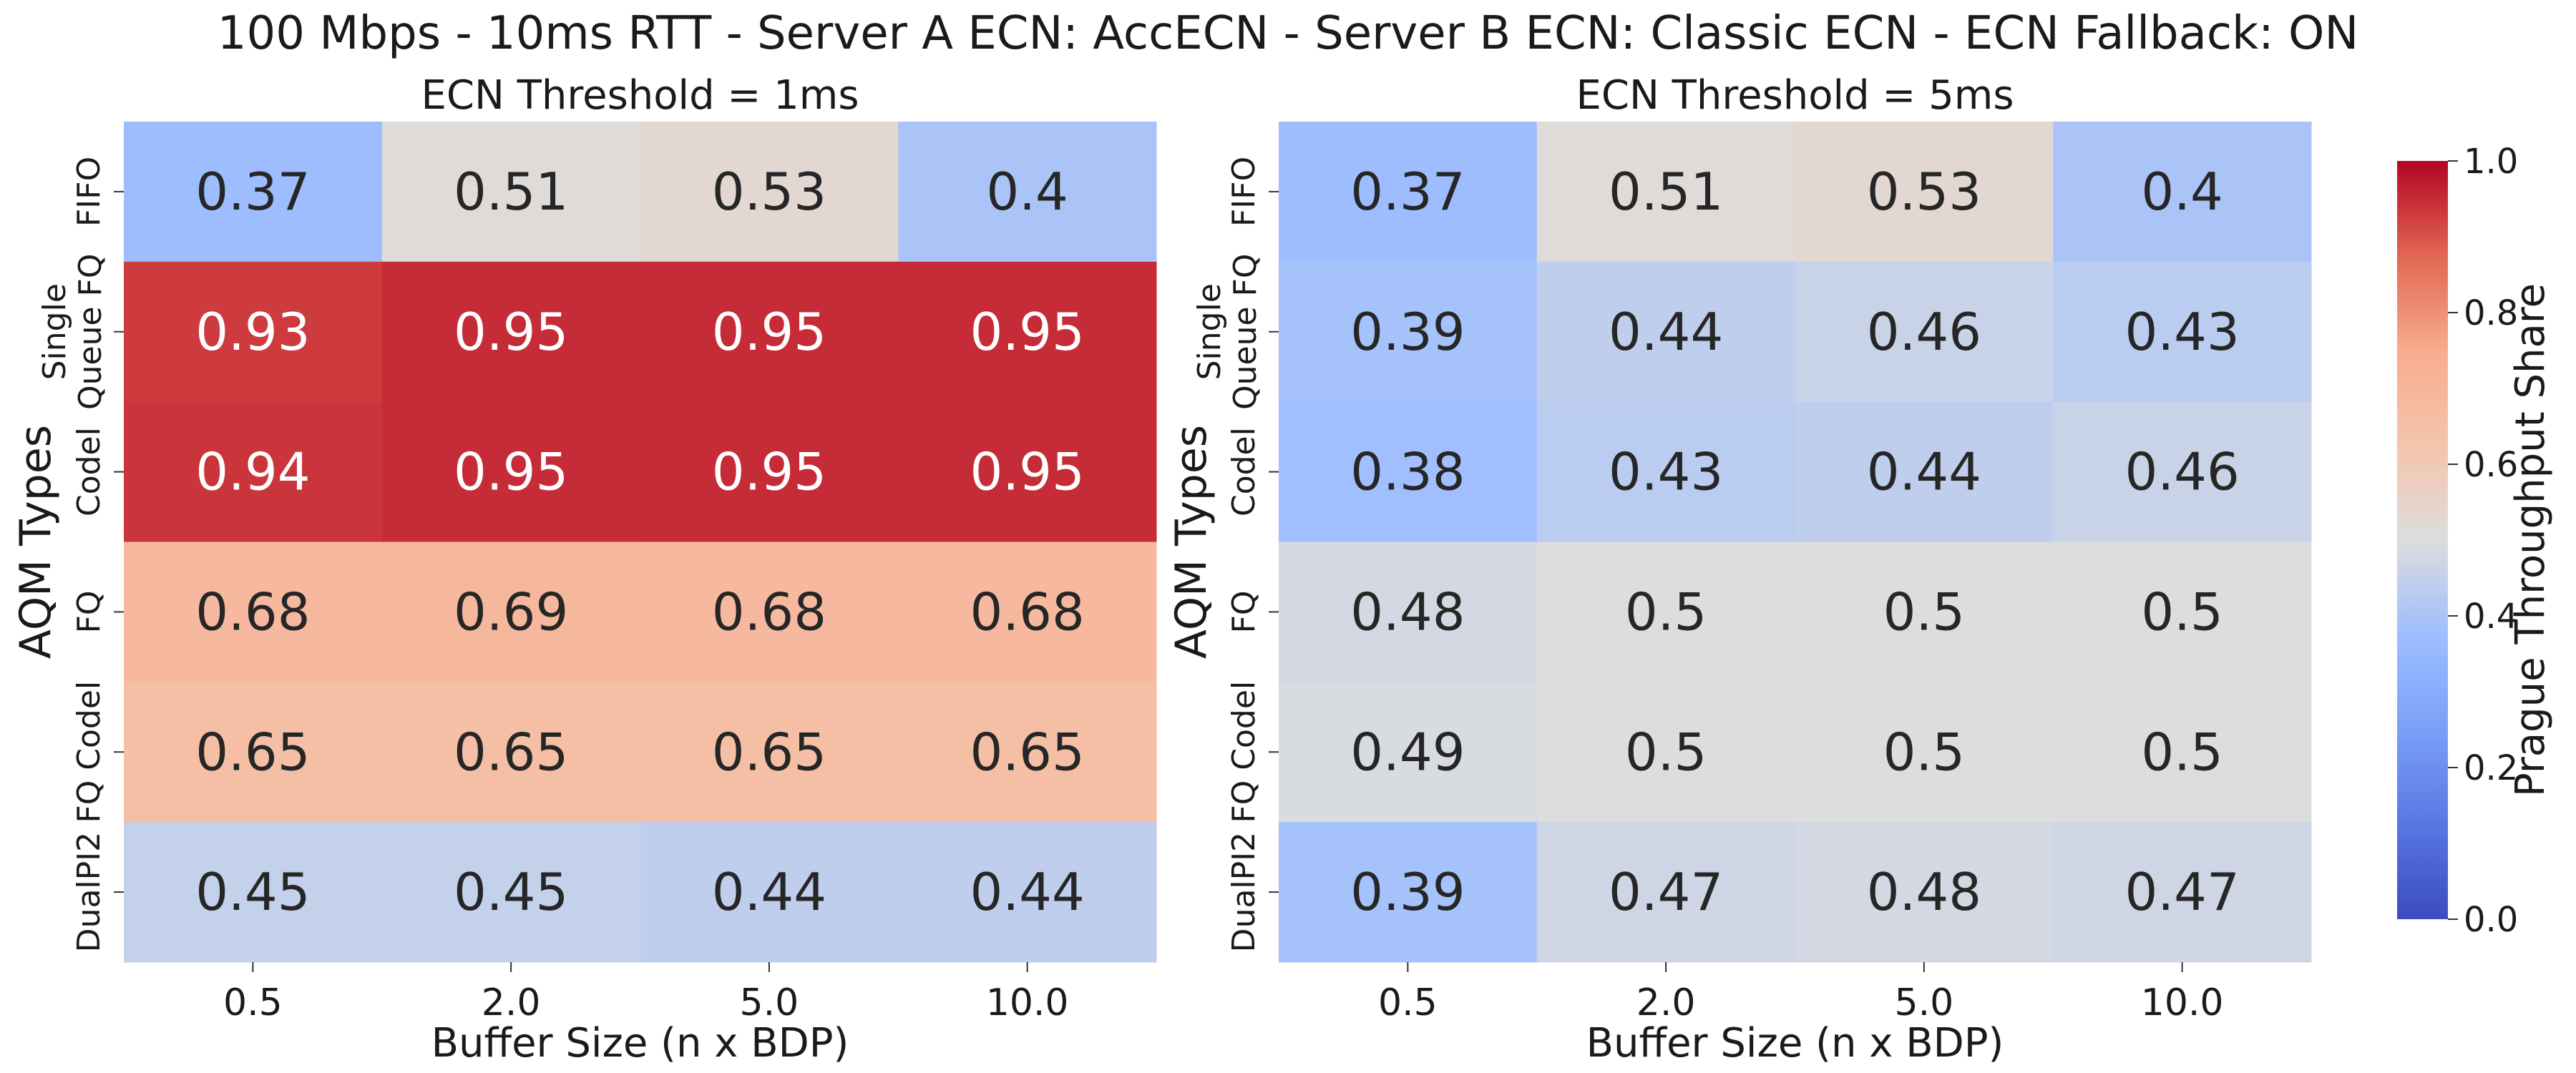  Describe the element at coordinates (2491, 920) in the screenshot. I see `colorbar-tick-label: 0.0` at that location.